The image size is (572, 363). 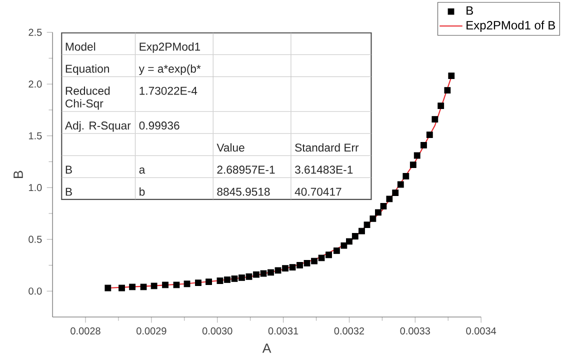 What do you see at coordinates (35, 84) in the screenshot?
I see `y-tick-label: 2.0` at bounding box center [35, 84].